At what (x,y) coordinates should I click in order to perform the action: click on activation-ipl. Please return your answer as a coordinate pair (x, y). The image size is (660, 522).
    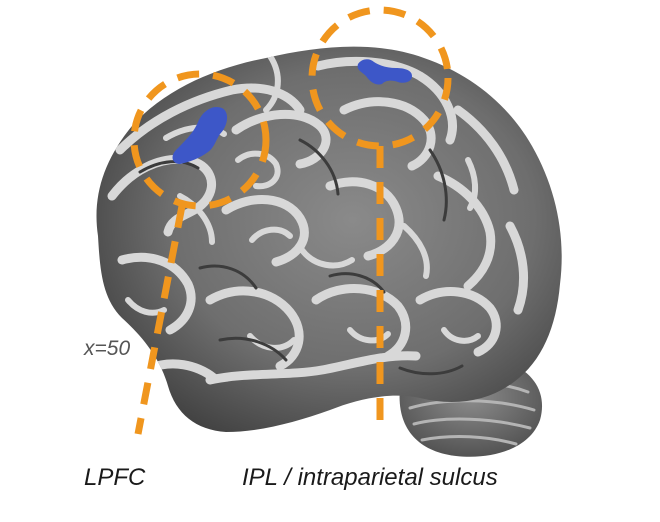
    Looking at the image, I should click on (384, 72).